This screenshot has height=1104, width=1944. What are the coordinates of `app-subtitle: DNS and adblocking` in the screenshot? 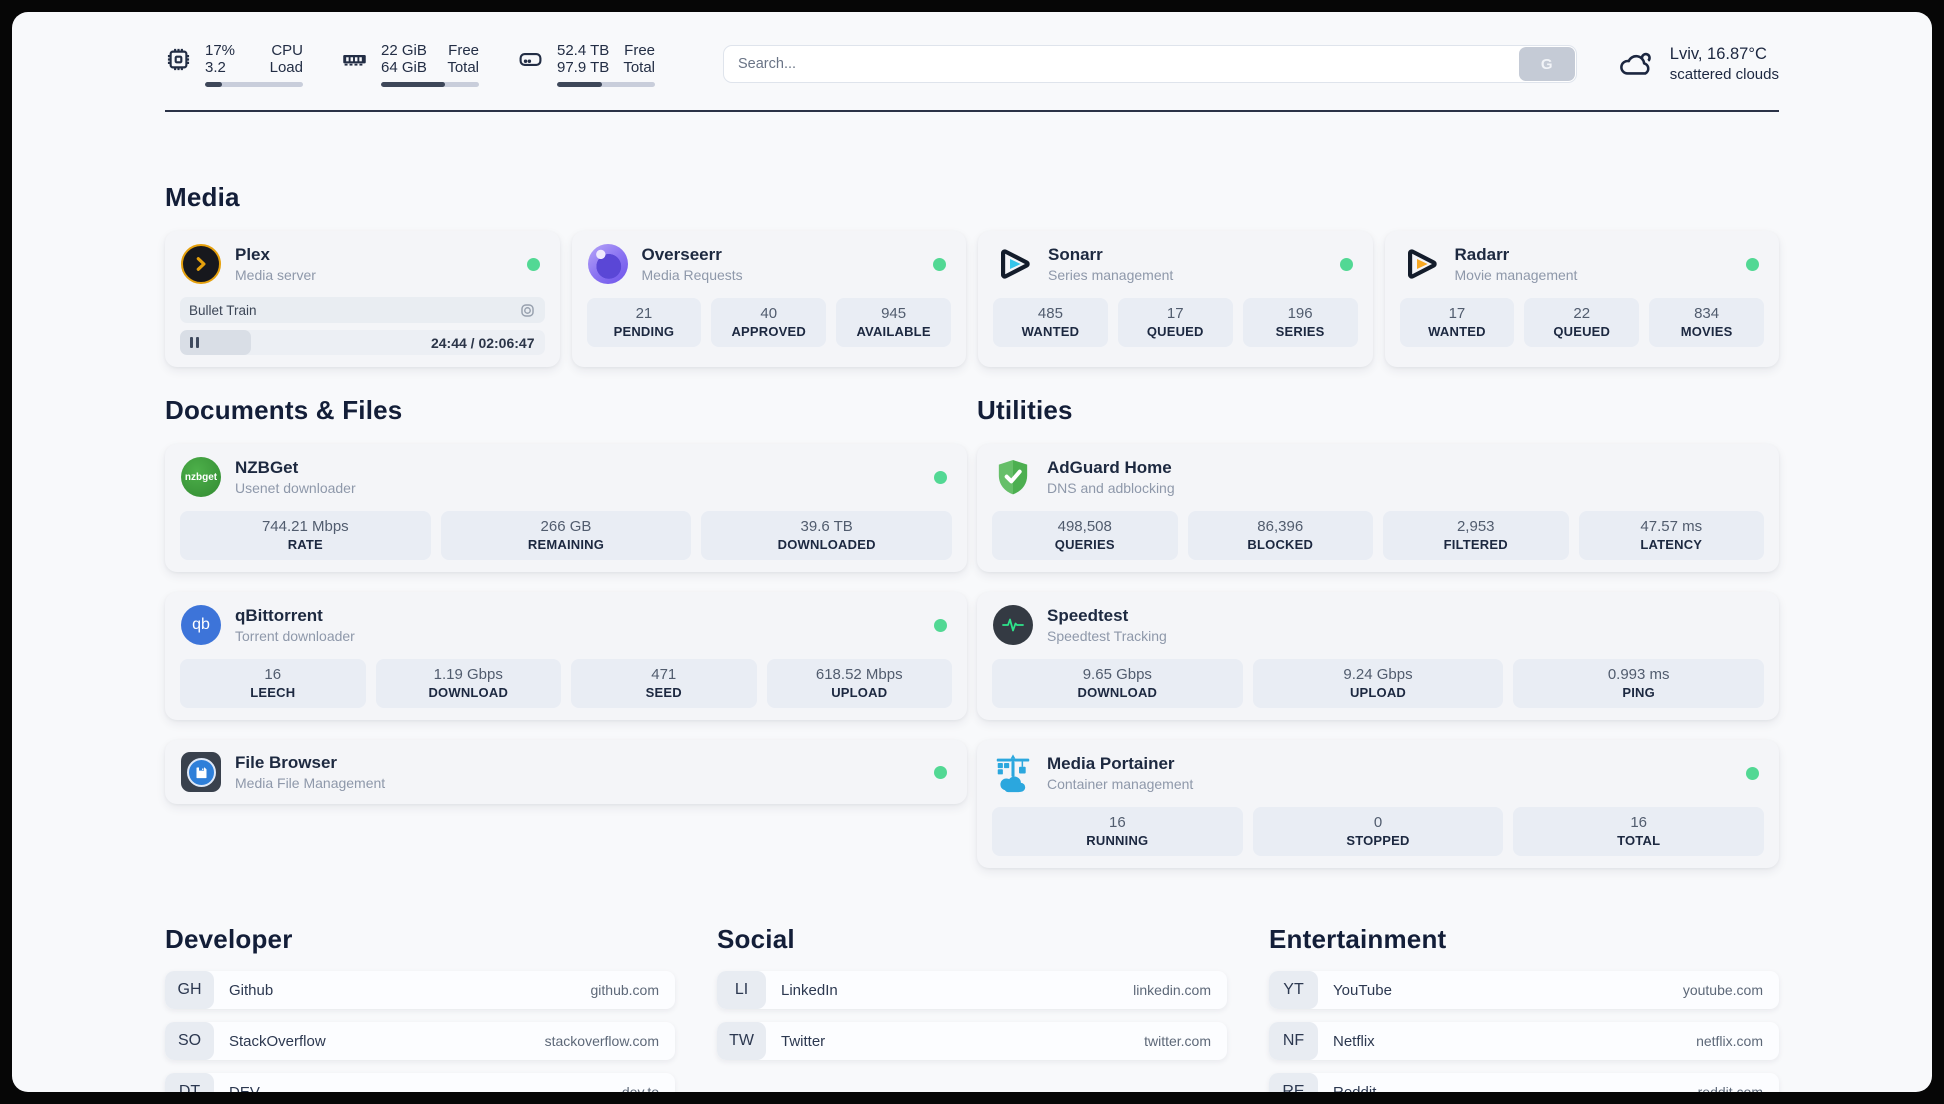 It's located at (1111, 488).